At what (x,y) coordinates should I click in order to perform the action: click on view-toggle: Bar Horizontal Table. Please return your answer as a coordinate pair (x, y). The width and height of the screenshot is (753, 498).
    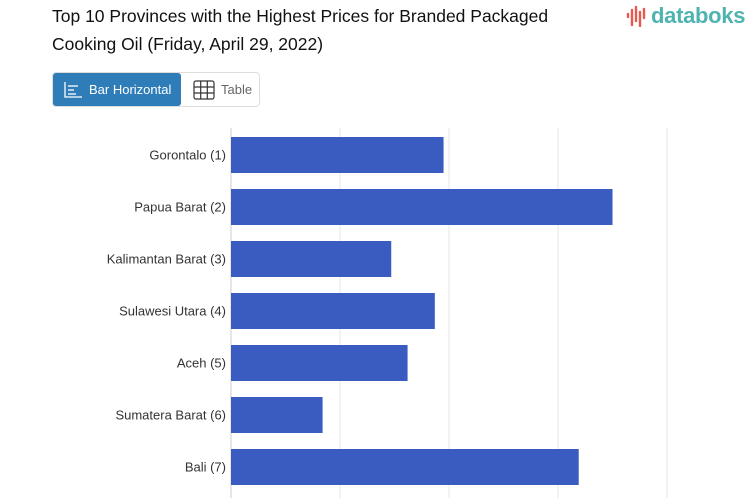
    Looking at the image, I should click on (156, 89).